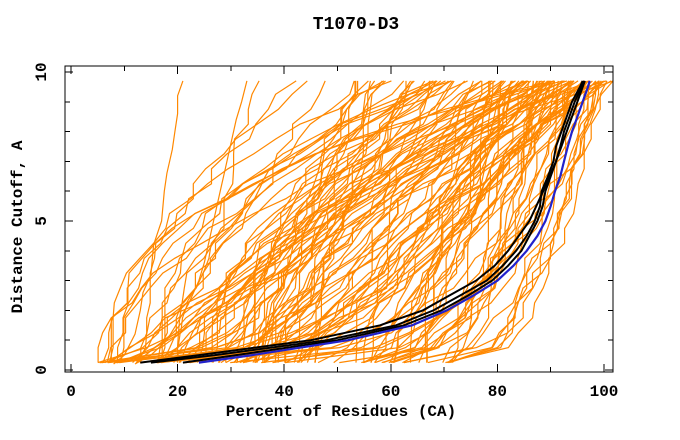  What do you see at coordinates (177, 392) in the screenshot?
I see `x-tick-label: 20` at bounding box center [177, 392].